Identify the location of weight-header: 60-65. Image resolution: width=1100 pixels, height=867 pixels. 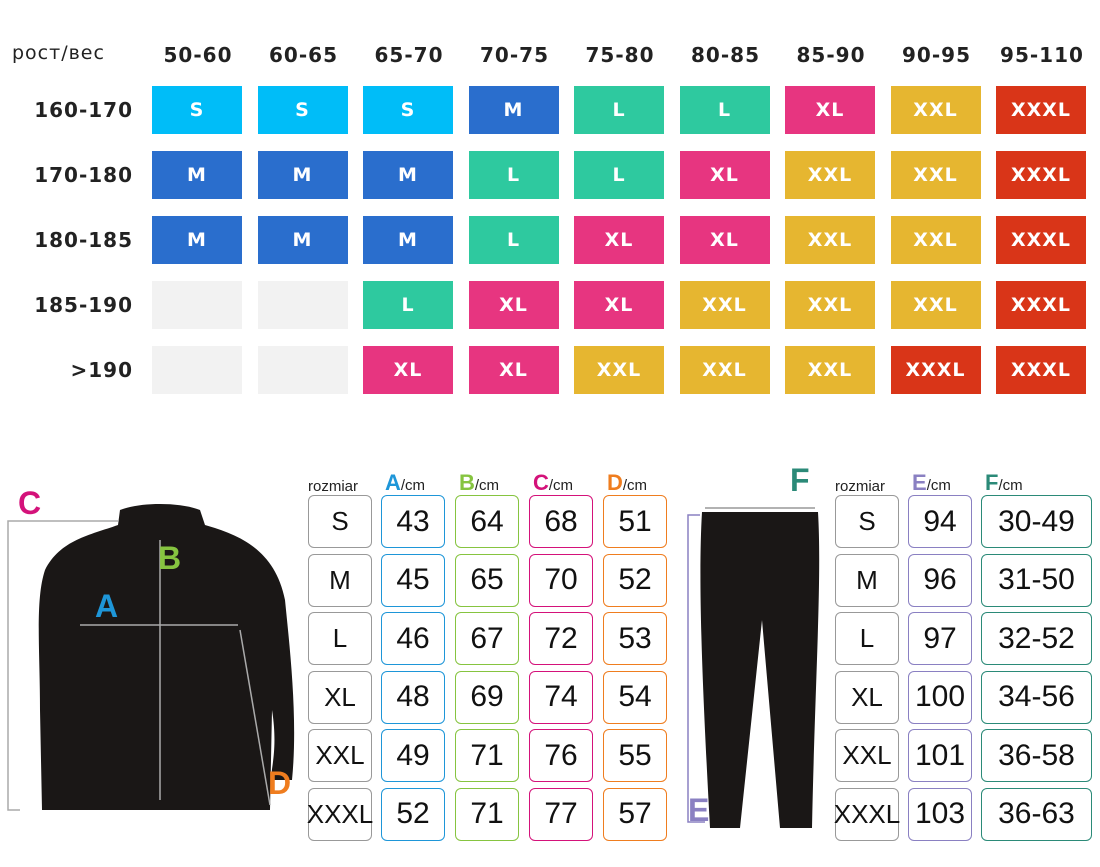
(303, 55).